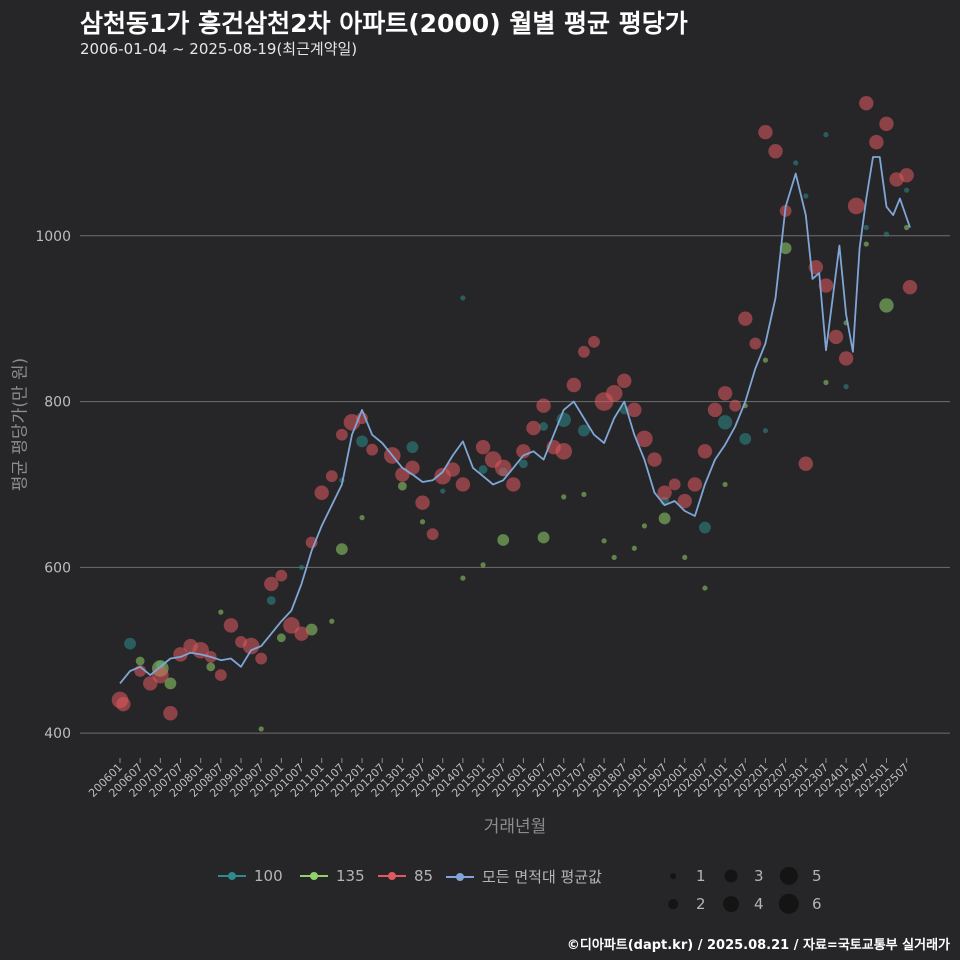 The image size is (960, 960). Describe the element at coordinates (515, 827) in the screenshot. I see `x-axis-label: 거래년월` at that location.